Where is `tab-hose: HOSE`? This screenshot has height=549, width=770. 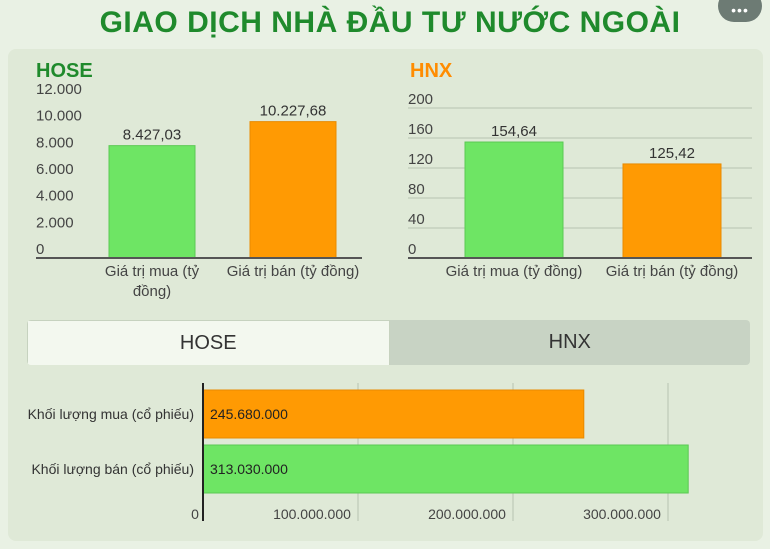
tab-hose: HOSE is located at coordinates (208, 342).